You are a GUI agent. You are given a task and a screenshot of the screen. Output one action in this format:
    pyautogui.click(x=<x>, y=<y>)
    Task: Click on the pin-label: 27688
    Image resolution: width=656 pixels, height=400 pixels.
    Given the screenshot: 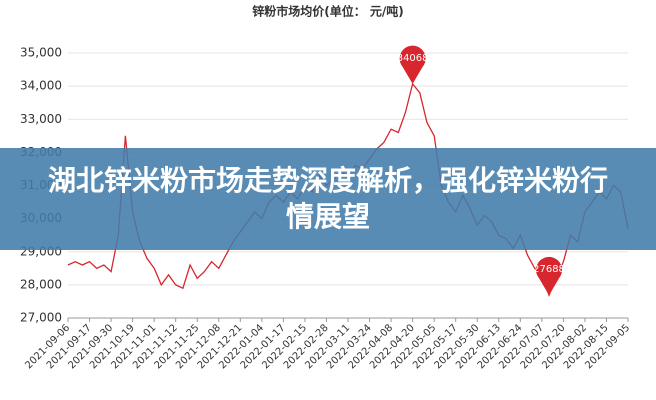 What is the action you would take?
    pyautogui.click(x=549, y=269)
    